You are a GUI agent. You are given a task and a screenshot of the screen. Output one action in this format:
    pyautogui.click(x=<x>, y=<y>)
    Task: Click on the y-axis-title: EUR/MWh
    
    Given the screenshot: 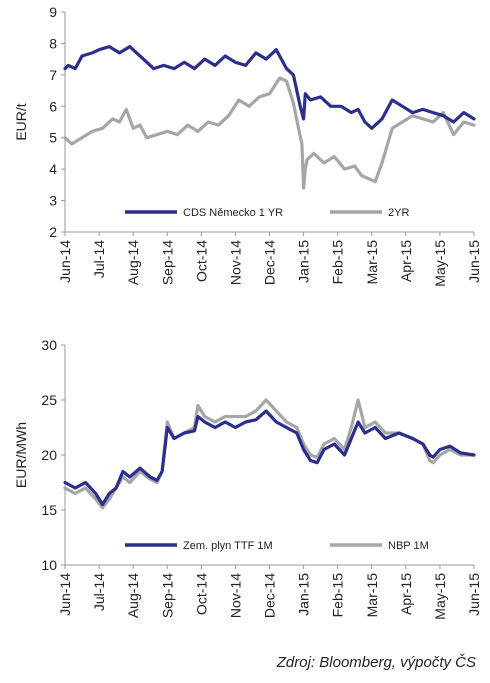 What is the action you would take?
    pyautogui.click(x=21, y=455)
    